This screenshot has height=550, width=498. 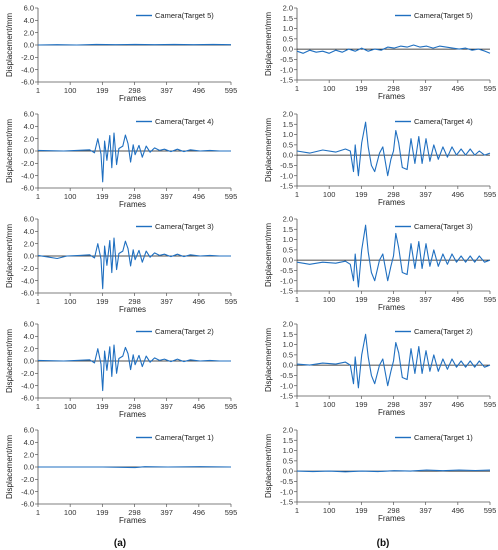 What do you see at coordinates (383, 543) in the screenshot?
I see `panel-label-b: (b)` at bounding box center [383, 543].